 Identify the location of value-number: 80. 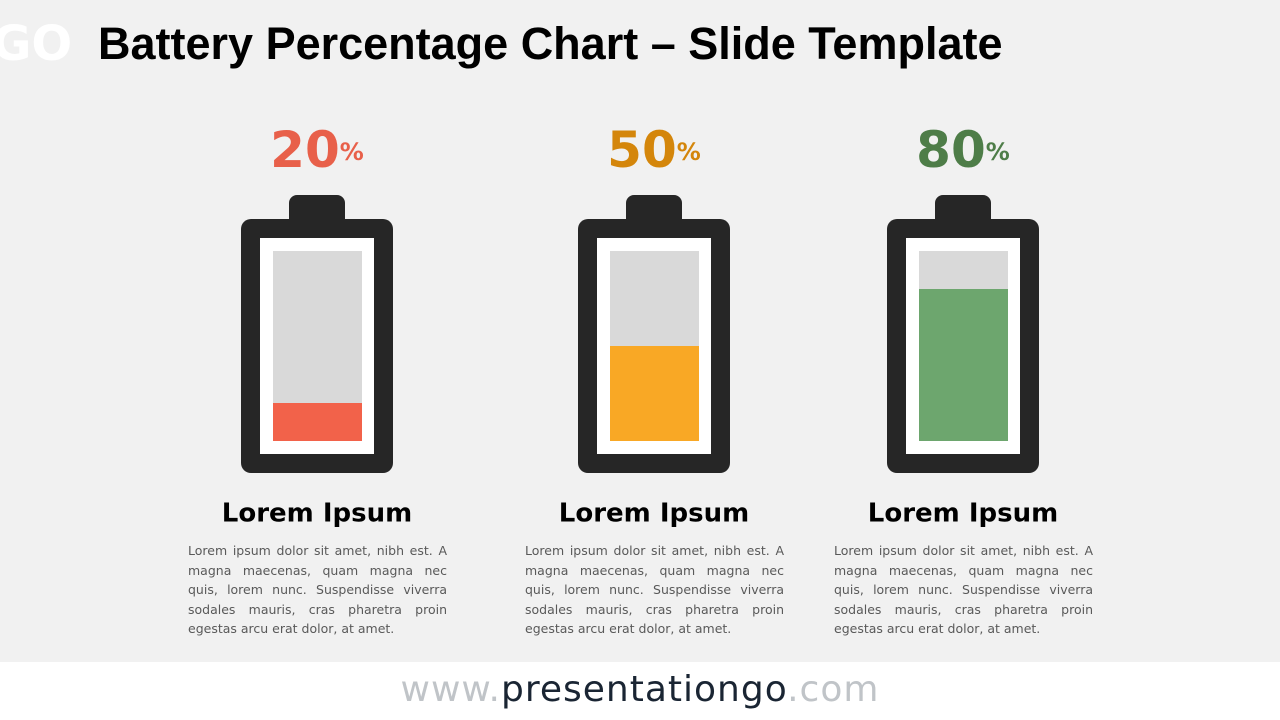
(951, 150).